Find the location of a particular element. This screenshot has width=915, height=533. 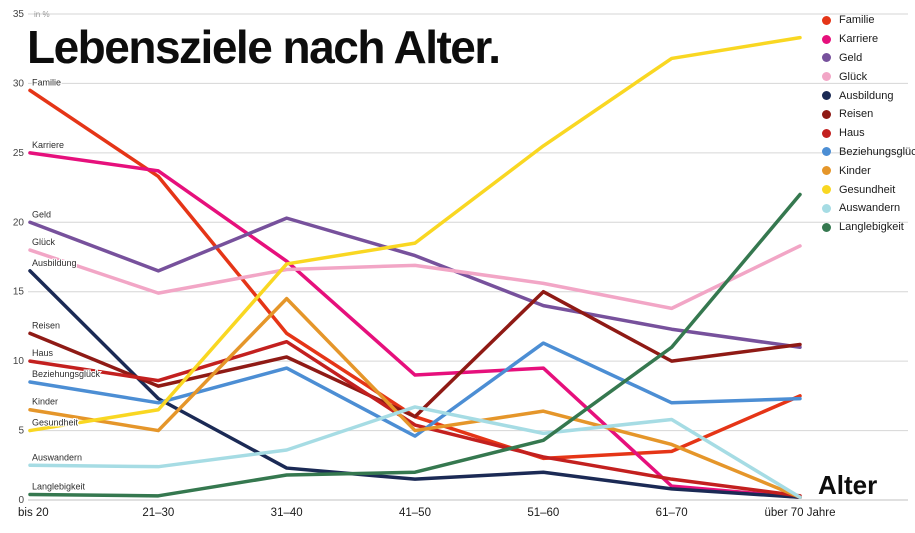

legend-item: Ausbildung is located at coordinates (868, 95).